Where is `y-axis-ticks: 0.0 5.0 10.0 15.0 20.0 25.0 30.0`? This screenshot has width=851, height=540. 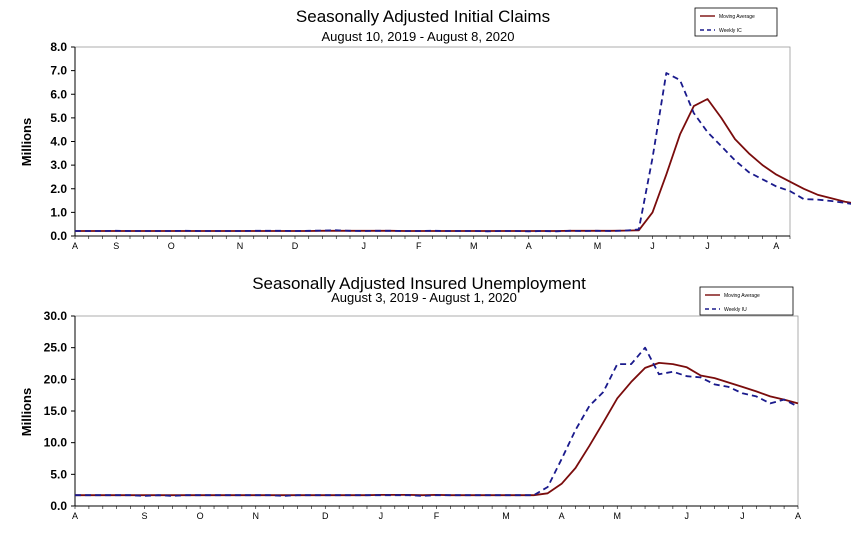 y-axis-ticks: 0.0 5.0 10.0 15.0 20.0 25.0 30.0 is located at coordinates (59, 411).